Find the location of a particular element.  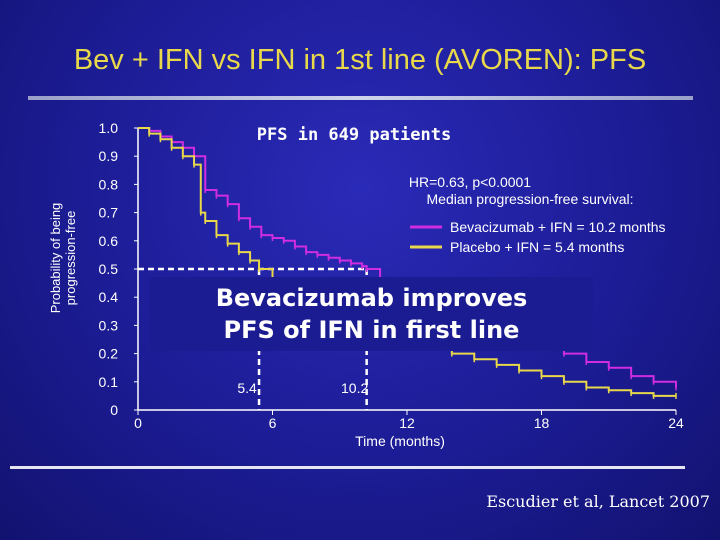

x-tick-labels: 0 6 12 18 24 is located at coordinates (409, 423).